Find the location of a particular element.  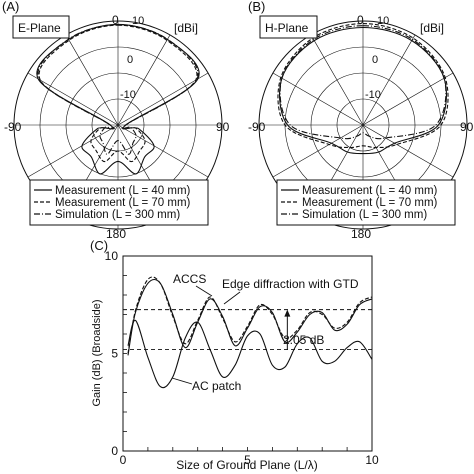

angle-neg90-a: -90 is located at coordinates (13, 127).